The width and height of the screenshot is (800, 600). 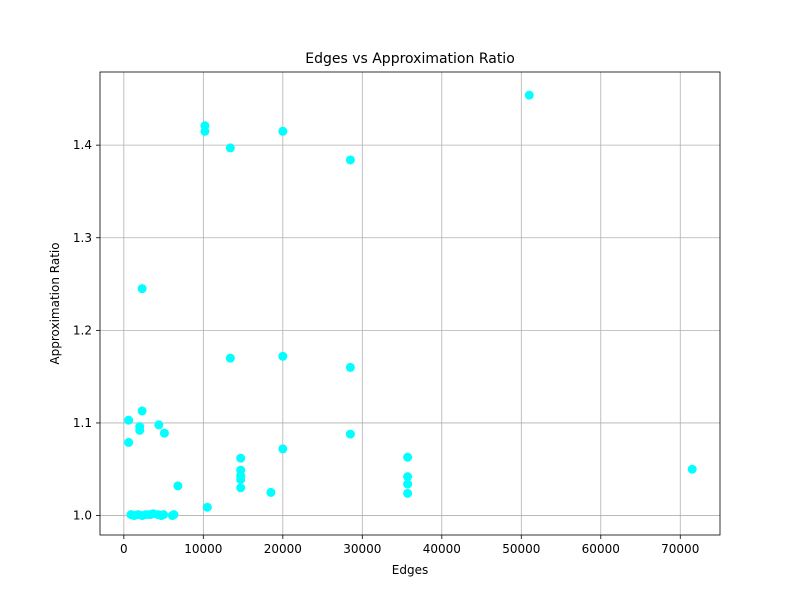 What do you see at coordinates (409, 545) in the screenshot?
I see `x-axis-ticks: 0 10000 20000 30000 40000 50000 60000 70000` at bounding box center [409, 545].